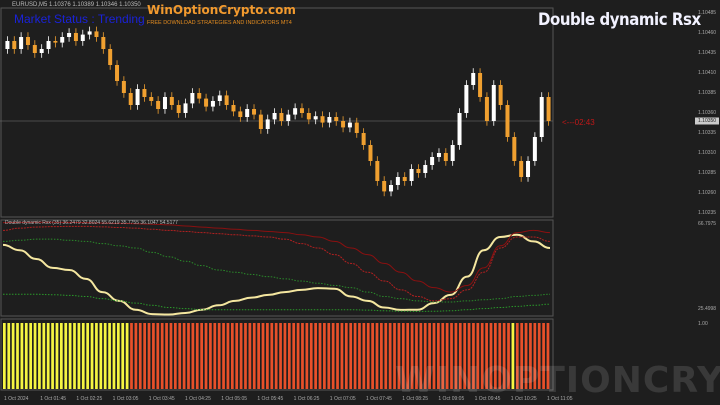  Describe the element at coordinates (707, 13) in the screenshot. I see `price-axis-label: 1.10485` at that location.